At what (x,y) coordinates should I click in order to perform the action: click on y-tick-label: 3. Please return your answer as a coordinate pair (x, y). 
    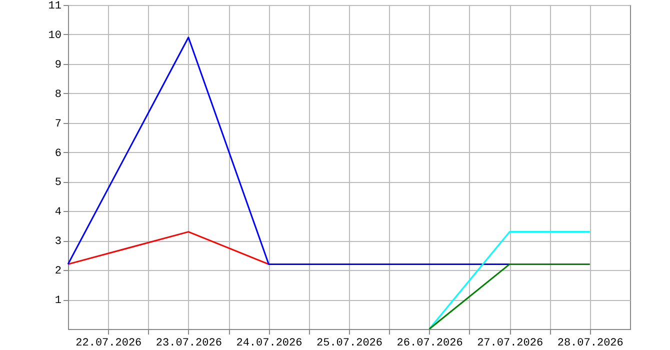
    Looking at the image, I should click on (58, 242).